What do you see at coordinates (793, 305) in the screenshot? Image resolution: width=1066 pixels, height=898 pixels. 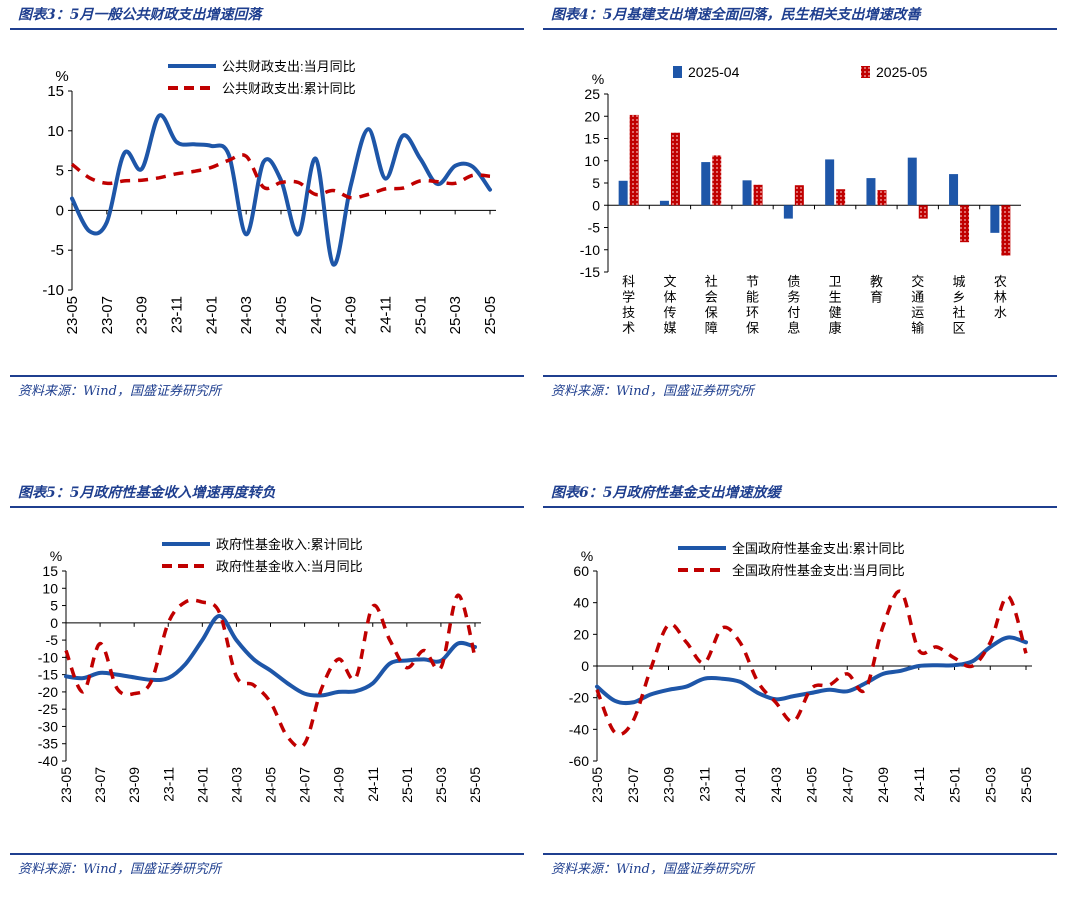 I see `category-label: 债务付息` at bounding box center [793, 305].